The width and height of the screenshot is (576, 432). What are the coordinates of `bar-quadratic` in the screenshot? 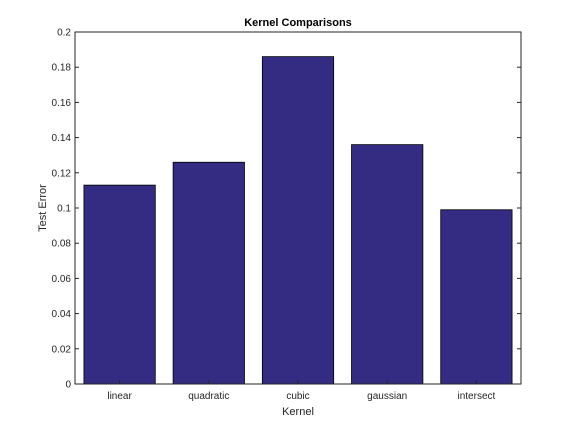 It's located at (208, 273).